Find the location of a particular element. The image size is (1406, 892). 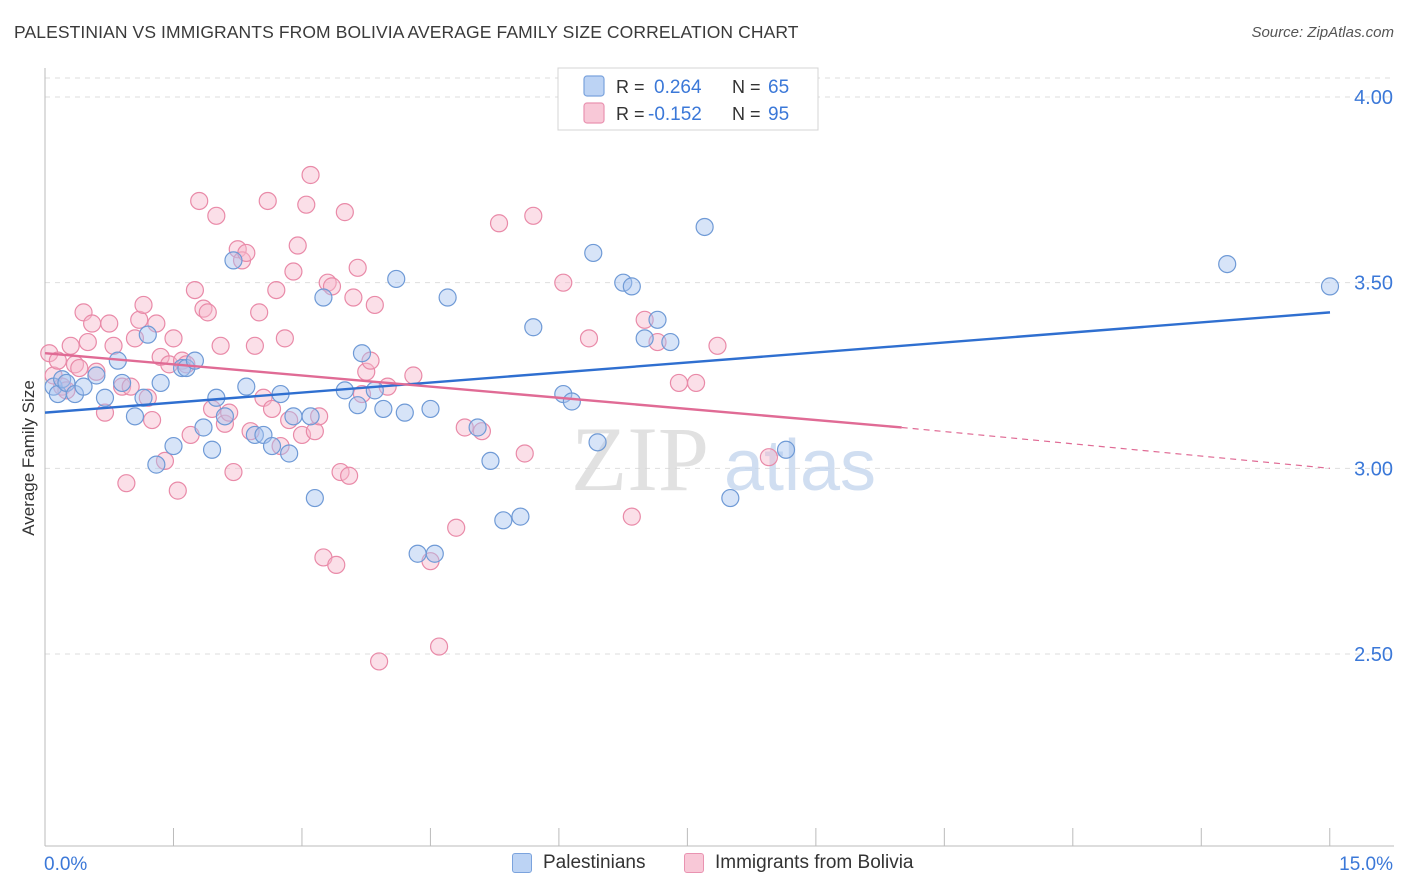

legend-item-palestinians: Palestinians is located at coordinates (578, 863).